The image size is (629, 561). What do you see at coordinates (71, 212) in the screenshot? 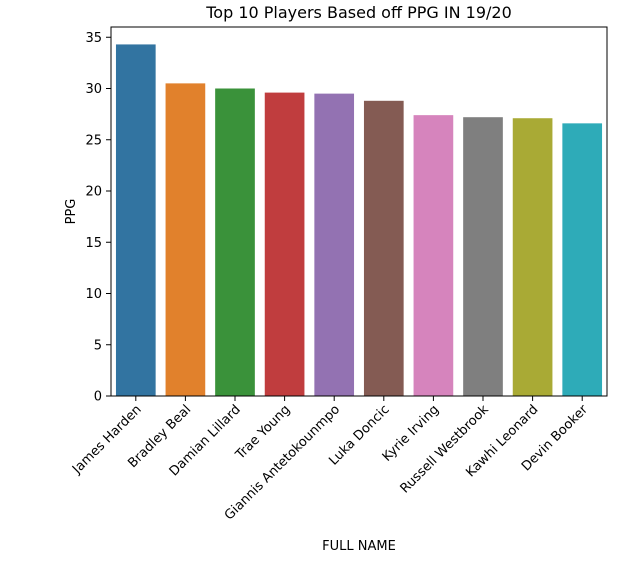
I see `y-axis-label: PPG` at bounding box center [71, 212].